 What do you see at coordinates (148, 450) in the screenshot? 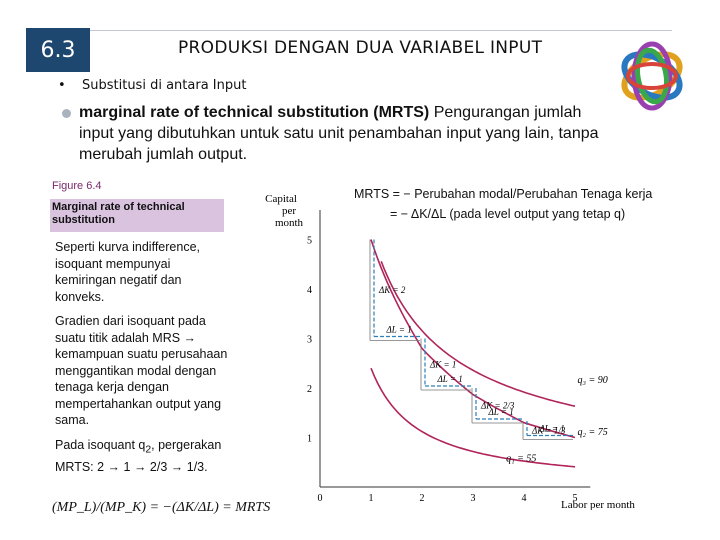
I see `p3-subscript: 2` at bounding box center [148, 450].